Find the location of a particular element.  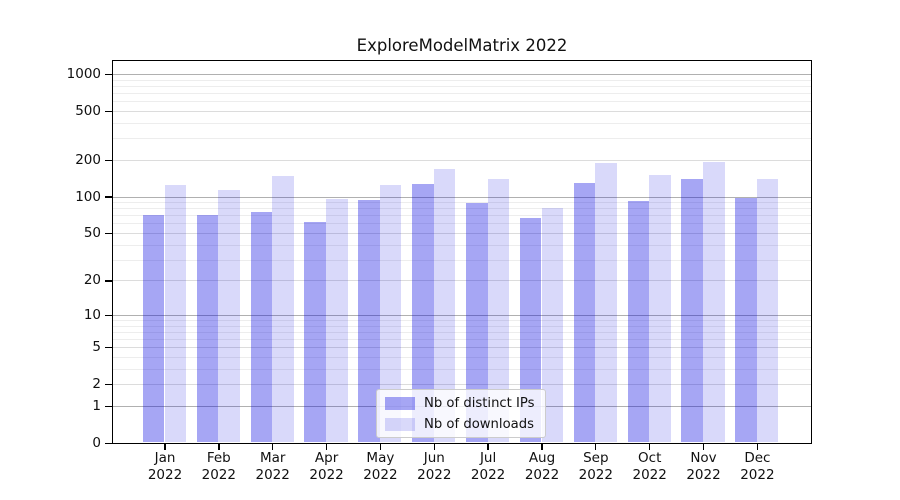

bar-downloads-sep is located at coordinates (606, 302).